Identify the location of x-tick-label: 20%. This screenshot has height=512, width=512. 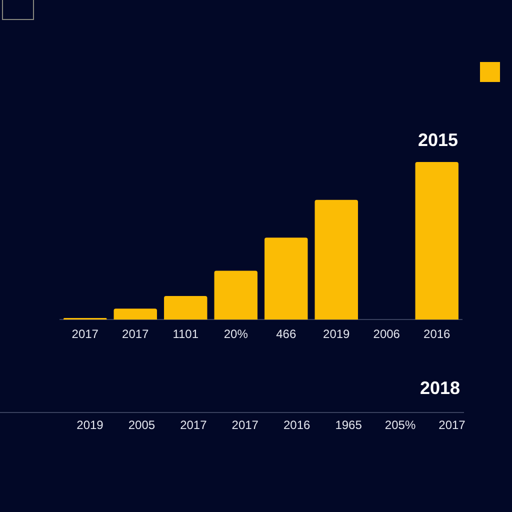
(236, 334).